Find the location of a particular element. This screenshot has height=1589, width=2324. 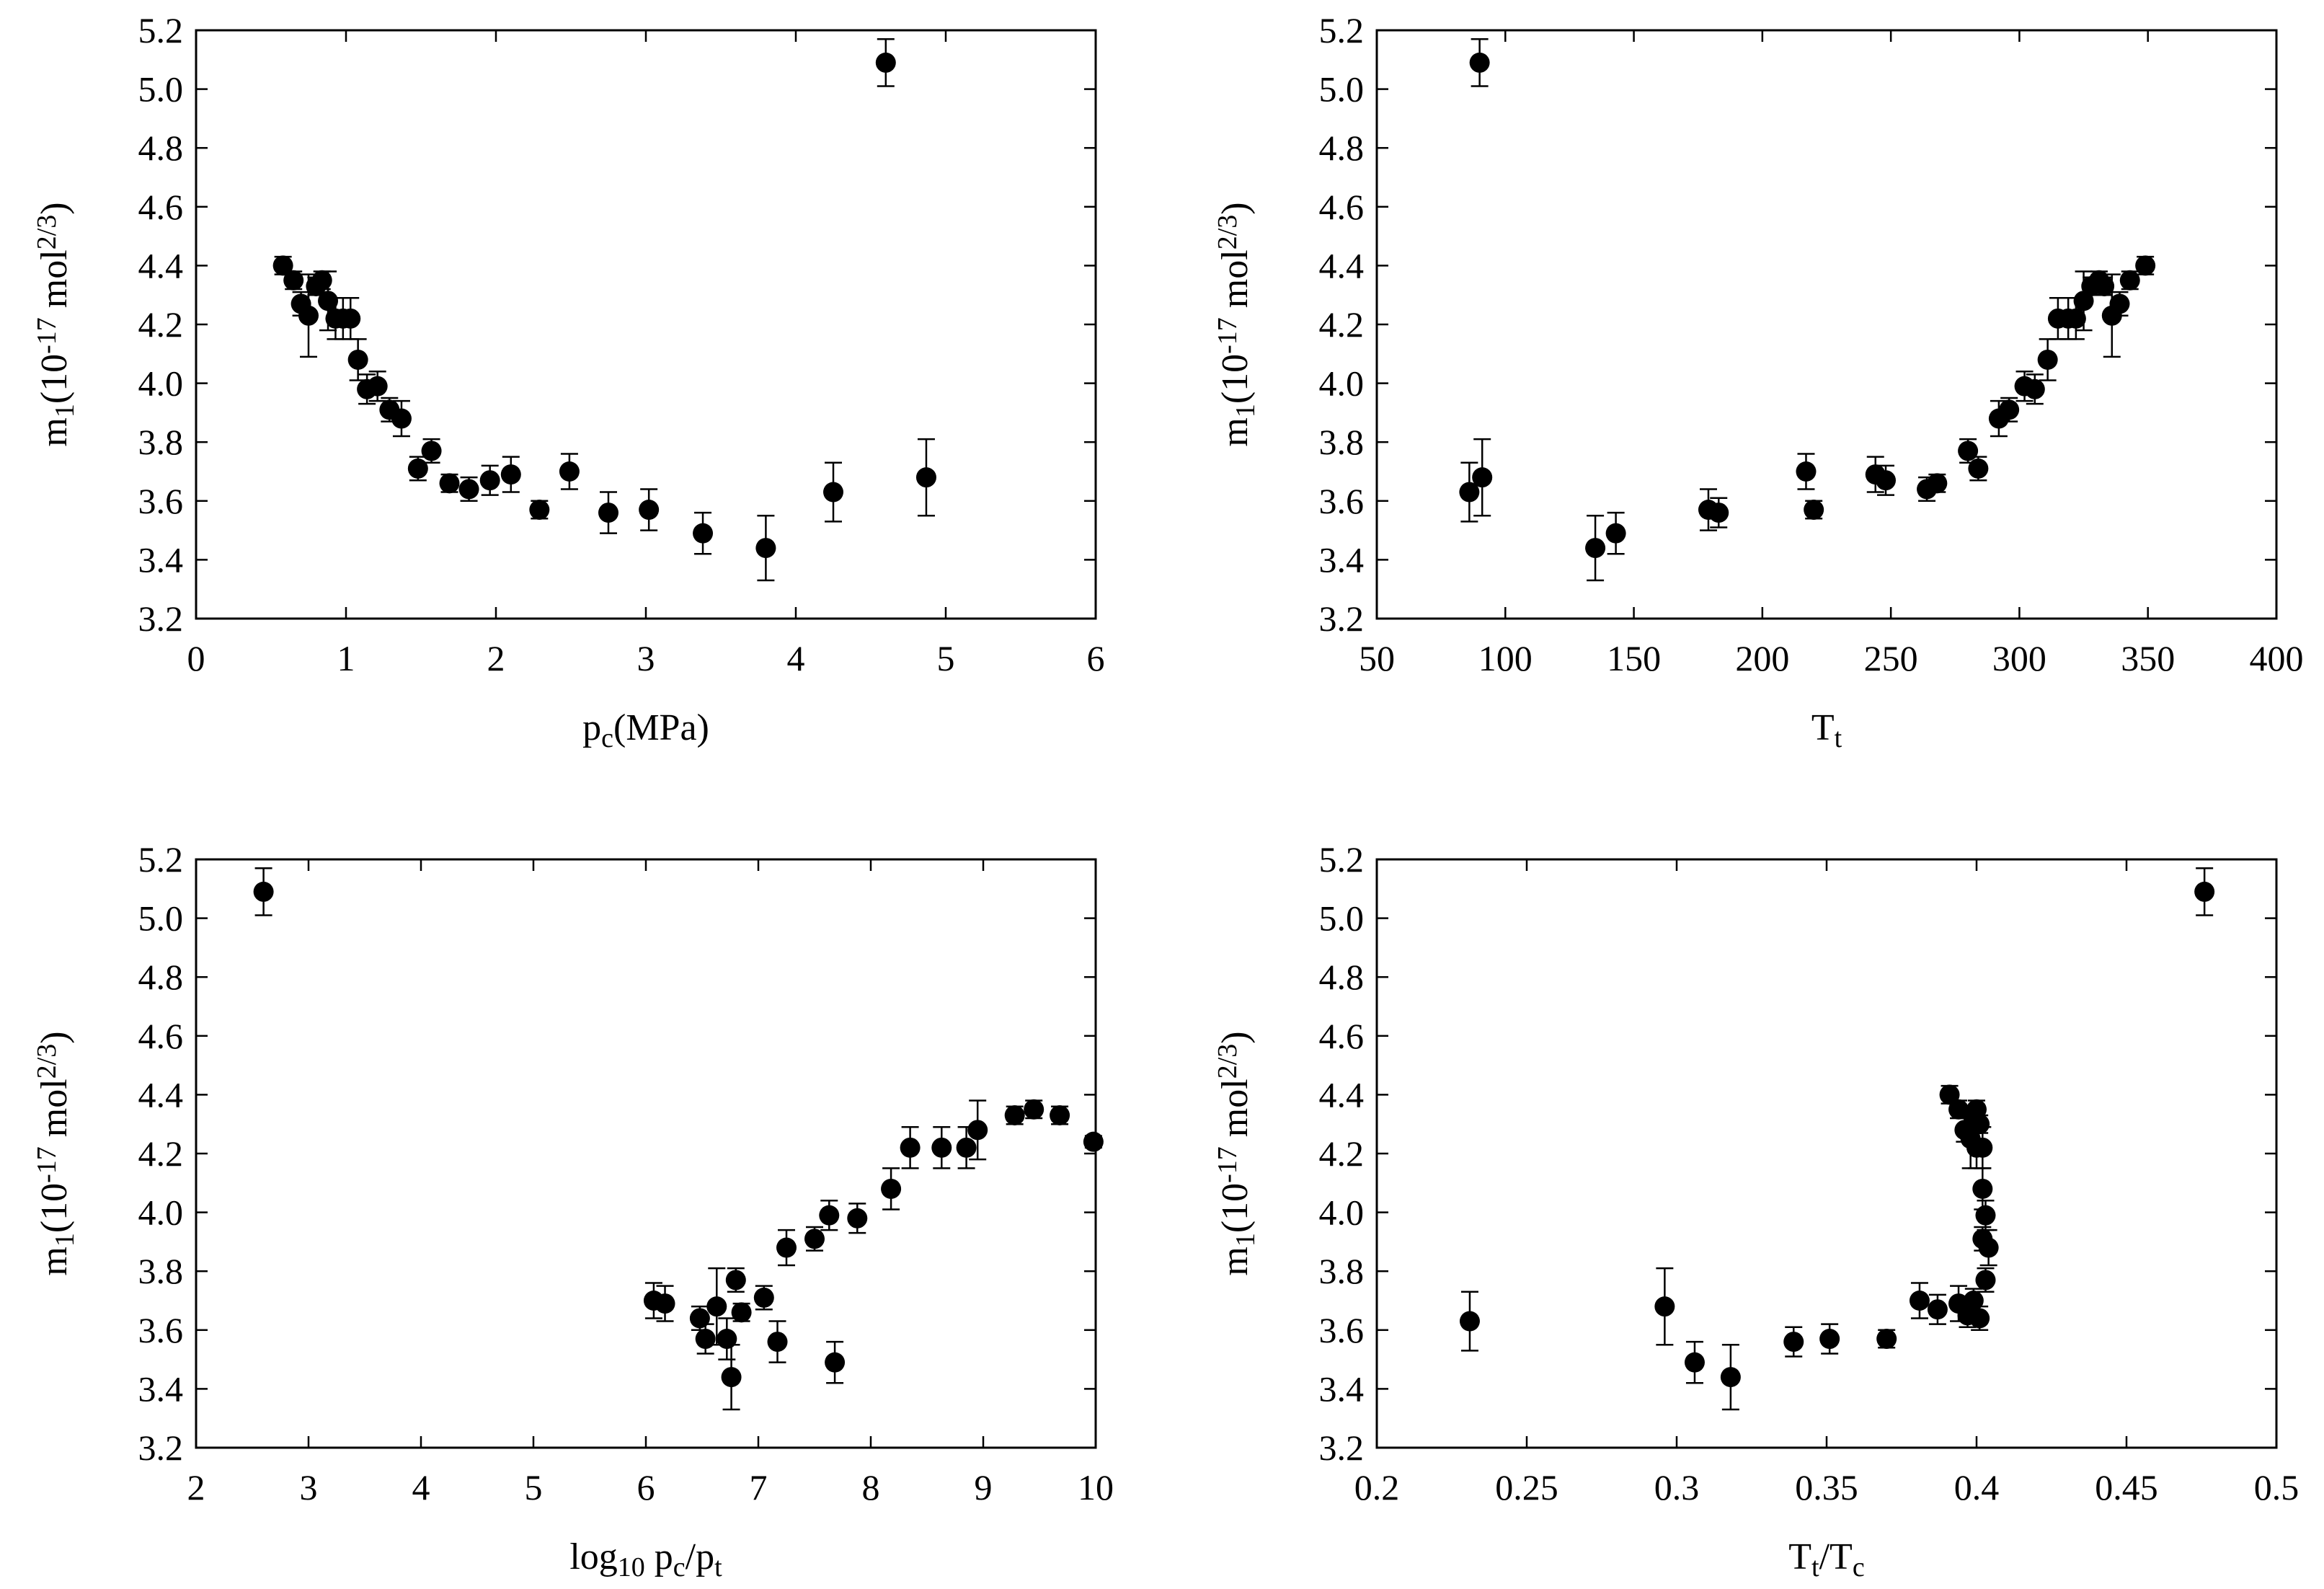

y-tick-label: 3.4 is located at coordinates (161, 559).